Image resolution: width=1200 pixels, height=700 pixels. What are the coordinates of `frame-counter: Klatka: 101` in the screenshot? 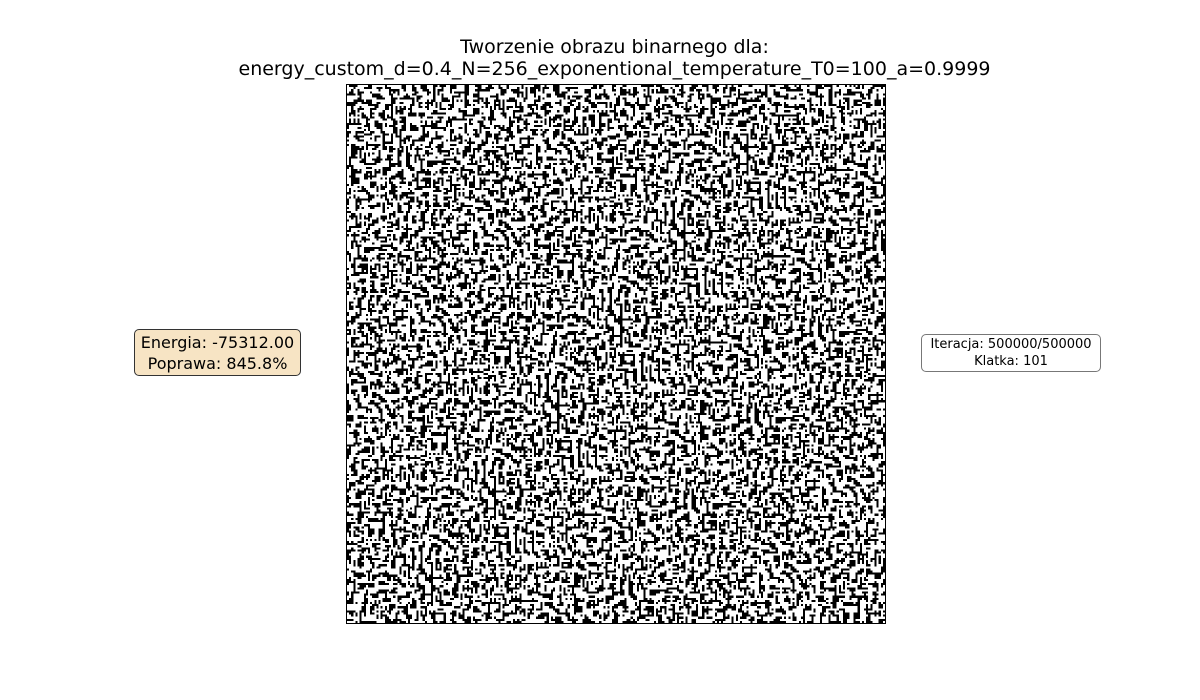 It's located at (1011, 361).